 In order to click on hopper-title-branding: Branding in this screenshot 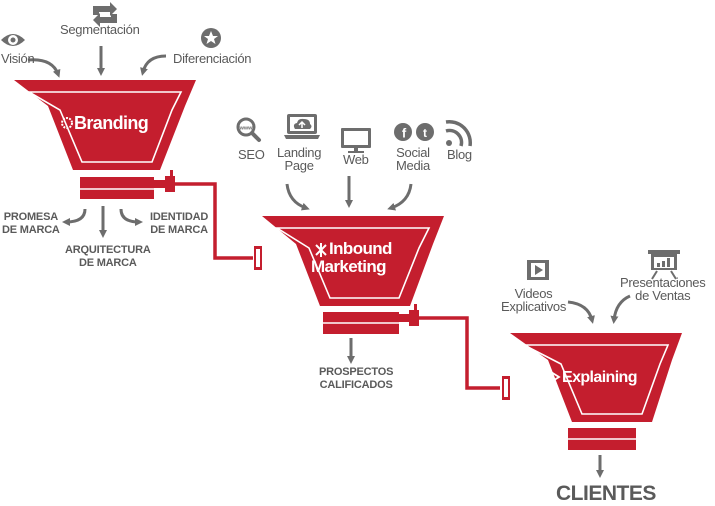, I will do `click(111, 123)`.